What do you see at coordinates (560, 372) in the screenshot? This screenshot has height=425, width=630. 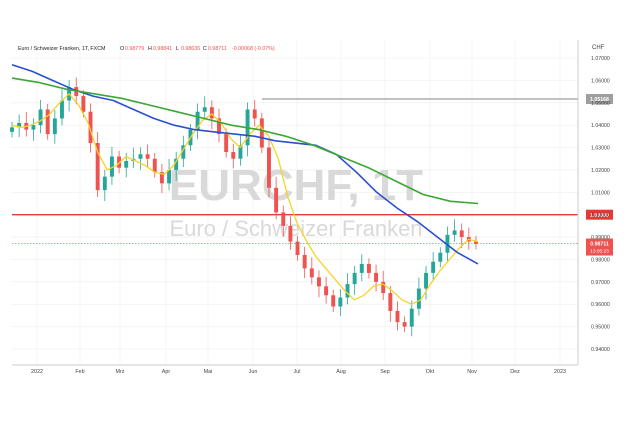 I see `x-tick-label: 2023` at bounding box center [560, 372].